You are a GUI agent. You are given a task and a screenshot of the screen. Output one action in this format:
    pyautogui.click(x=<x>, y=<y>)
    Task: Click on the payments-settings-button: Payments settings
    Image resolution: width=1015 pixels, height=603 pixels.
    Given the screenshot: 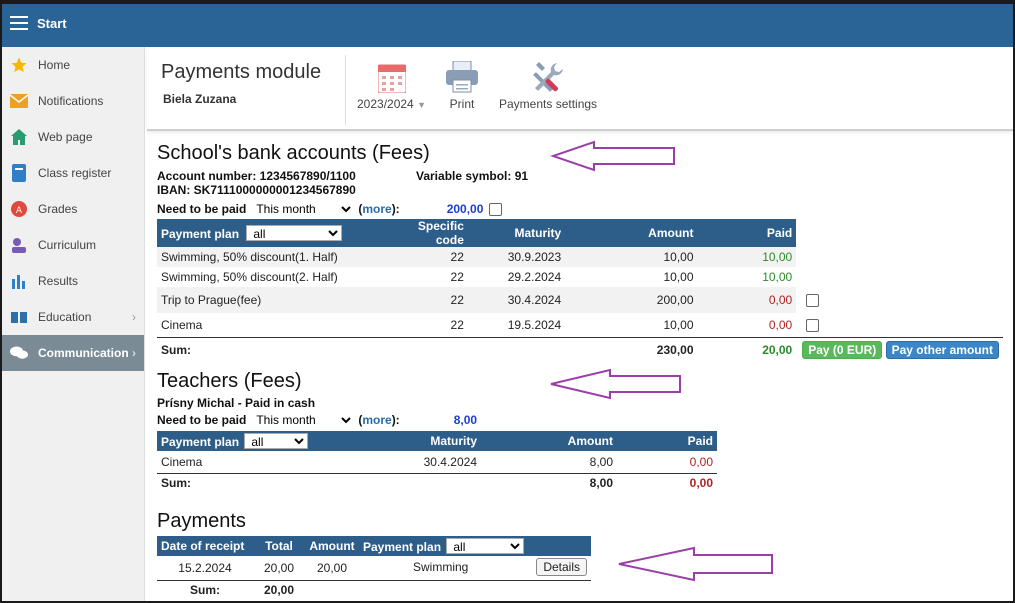 What is the action you would take?
    pyautogui.click(x=548, y=85)
    